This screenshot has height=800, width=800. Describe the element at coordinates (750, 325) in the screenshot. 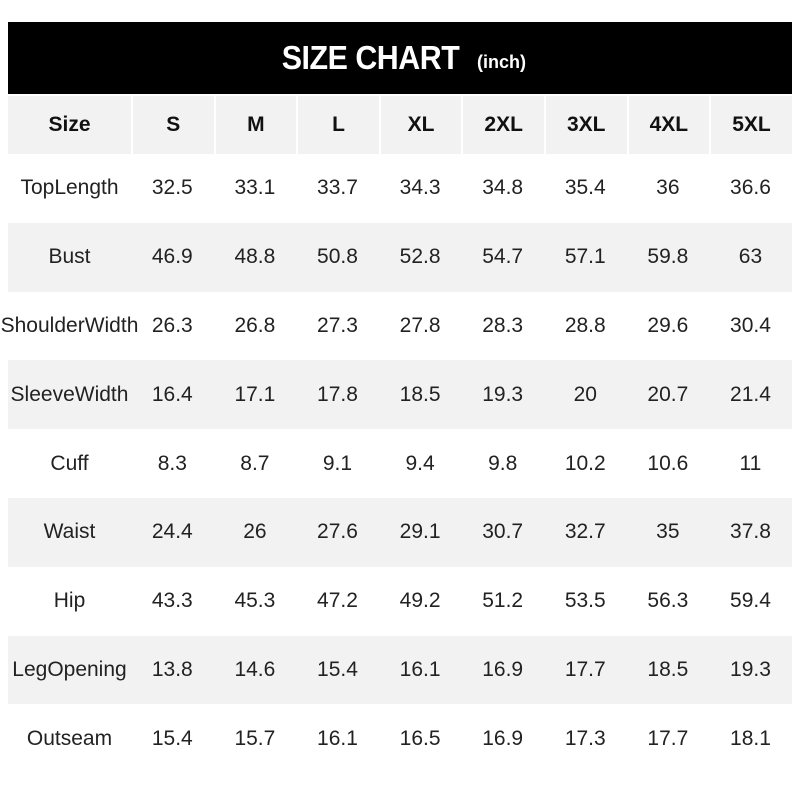

I see `table-cell: 30.4` at that location.